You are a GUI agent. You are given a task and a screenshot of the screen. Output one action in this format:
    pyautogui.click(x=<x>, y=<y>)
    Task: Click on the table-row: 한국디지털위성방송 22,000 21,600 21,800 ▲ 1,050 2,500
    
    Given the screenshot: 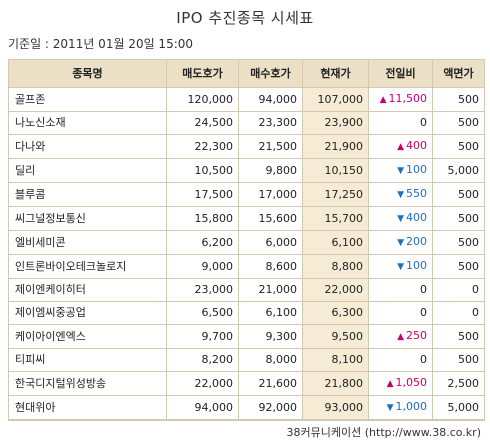 What is the action you would take?
    pyautogui.click(x=246, y=383)
    